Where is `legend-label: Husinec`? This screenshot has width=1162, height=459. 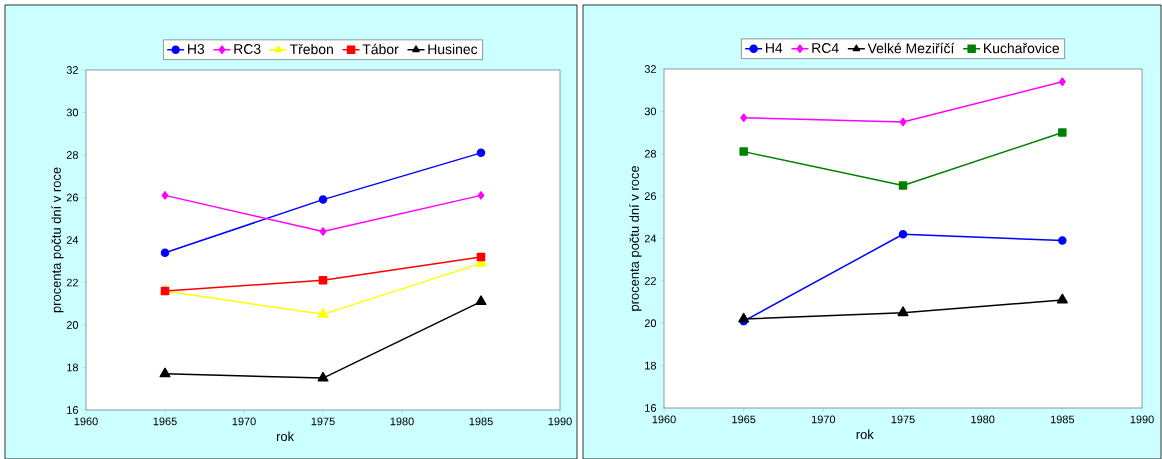 legend-label: Husinec is located at coordinates (453, 48).